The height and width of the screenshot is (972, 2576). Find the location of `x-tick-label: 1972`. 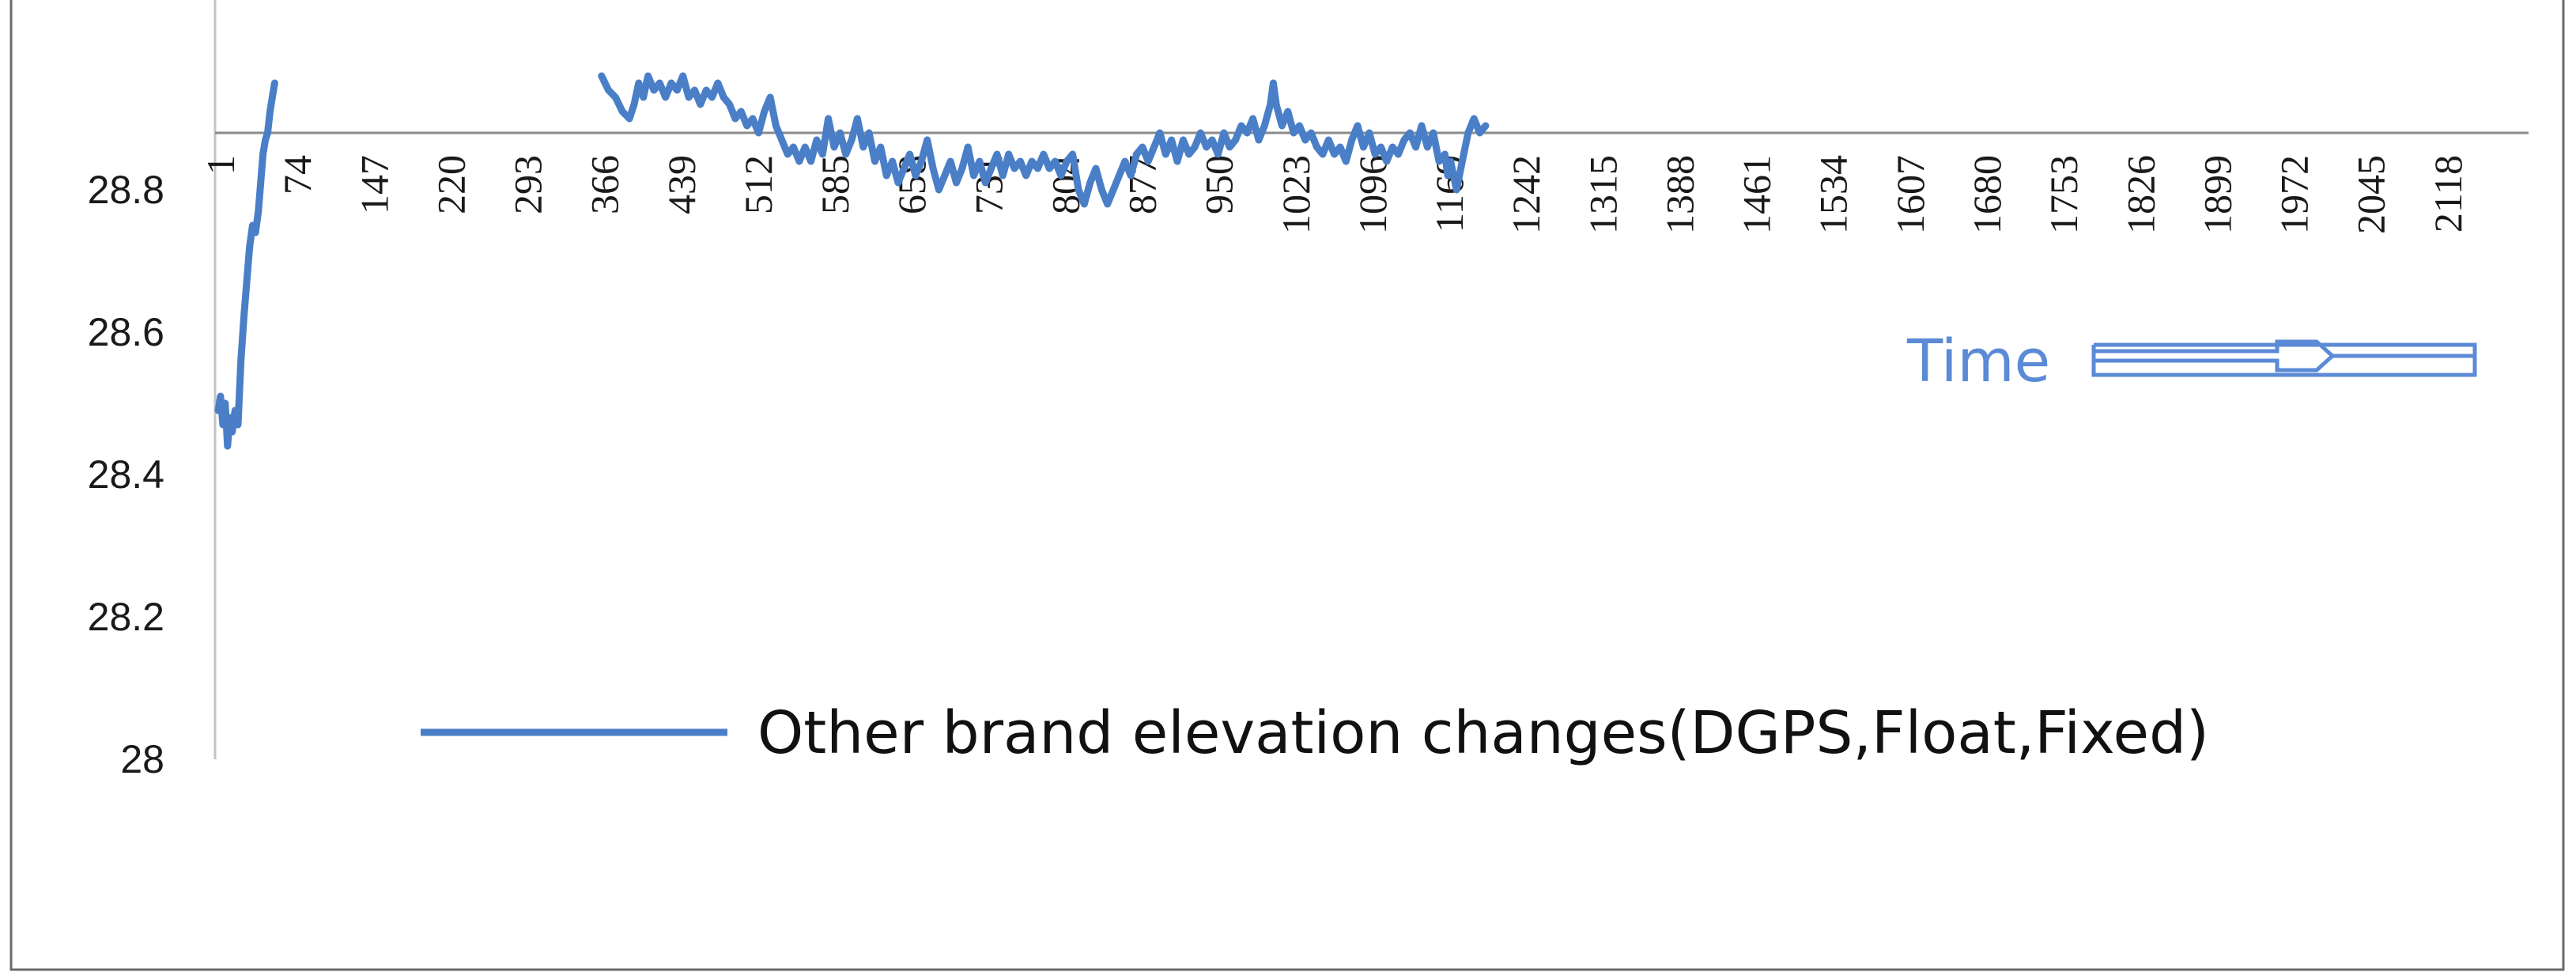

x-tick-label: 1972 is located at coordinates (2294, 194).